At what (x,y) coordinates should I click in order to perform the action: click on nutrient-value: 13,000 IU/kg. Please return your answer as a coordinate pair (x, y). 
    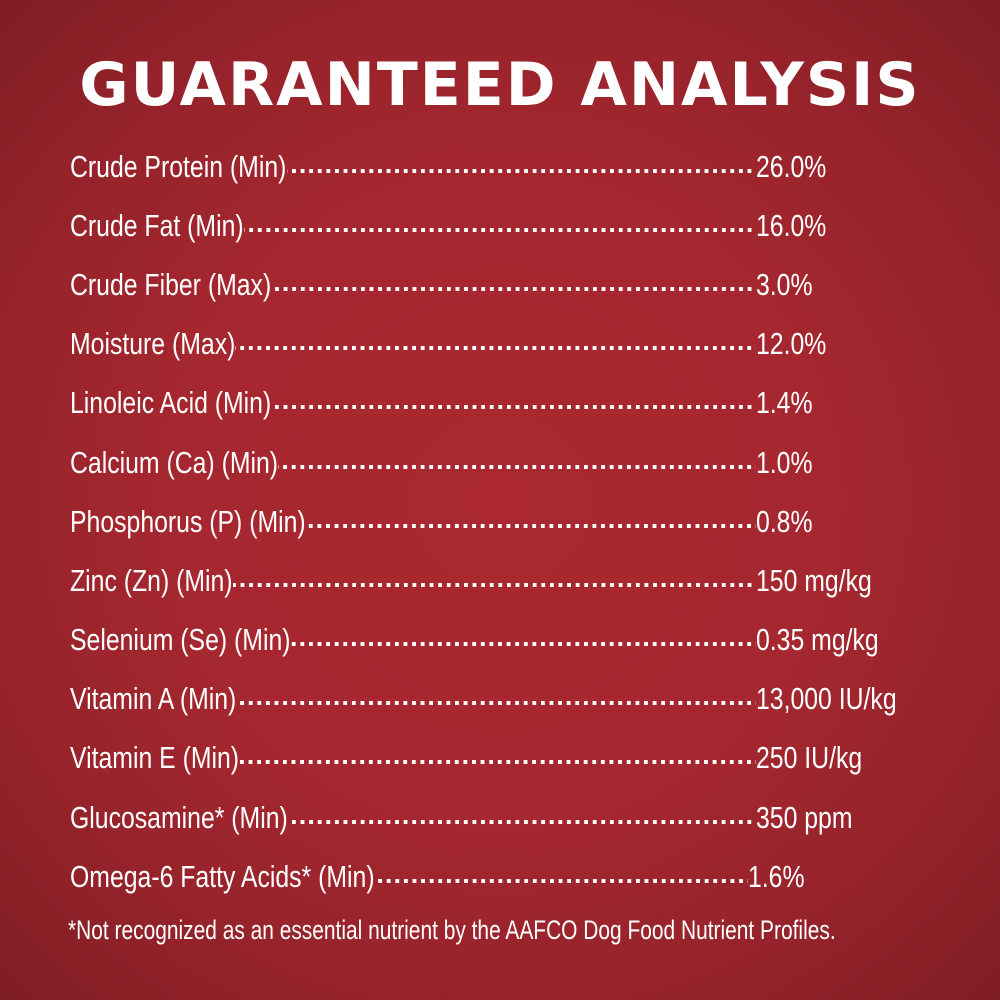
    Looking at the image, I should click on (826, 699).